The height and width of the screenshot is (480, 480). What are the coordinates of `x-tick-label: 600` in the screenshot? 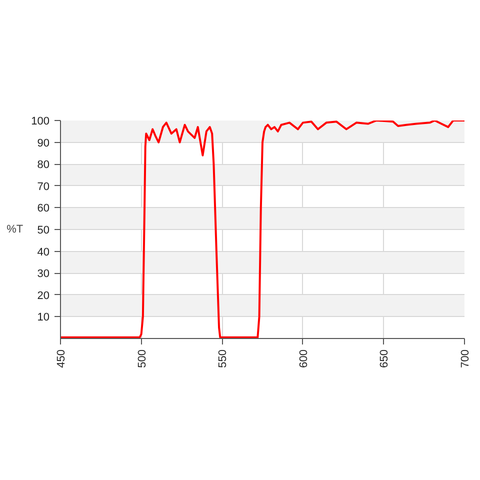 It's located at (304, 358).